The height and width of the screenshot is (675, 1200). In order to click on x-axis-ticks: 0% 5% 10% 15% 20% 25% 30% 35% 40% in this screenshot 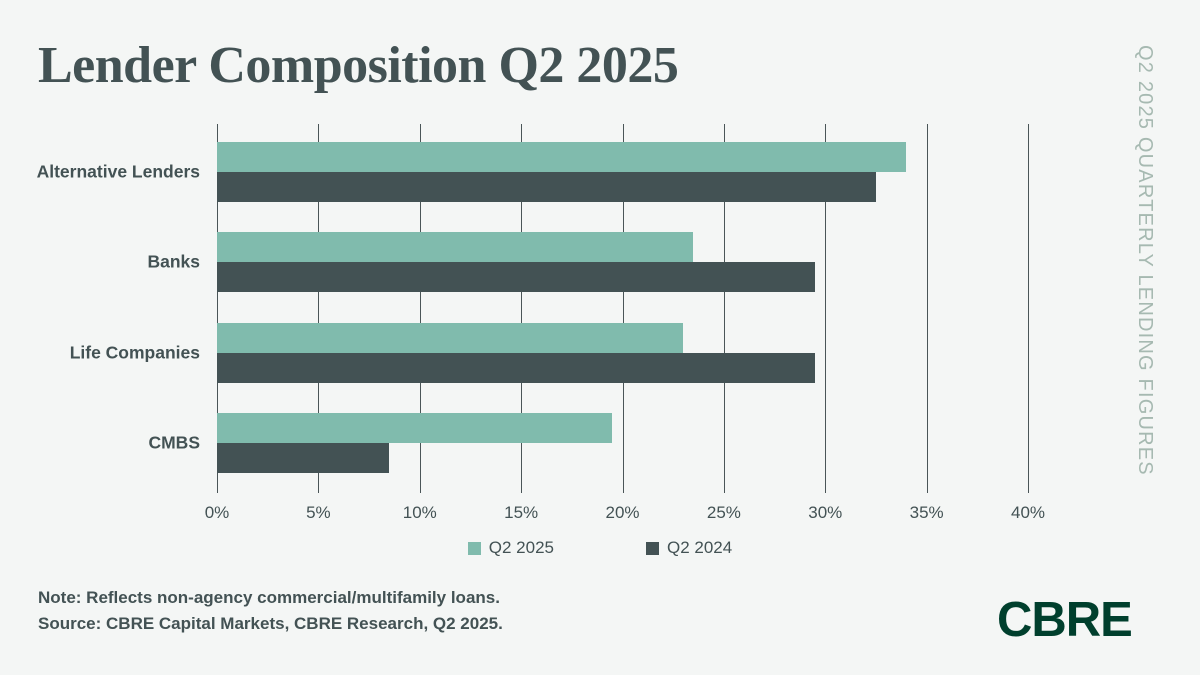, I will do `click(625, 515)`.